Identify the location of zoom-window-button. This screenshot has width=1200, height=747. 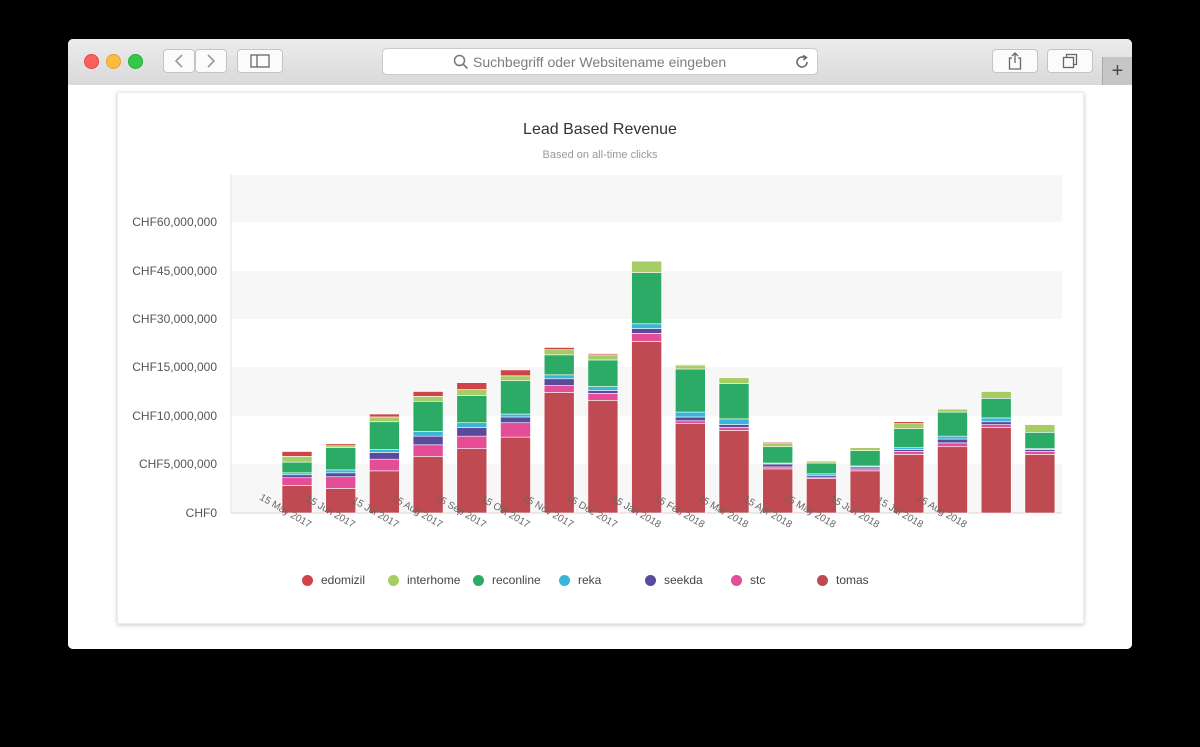
(135, 61).